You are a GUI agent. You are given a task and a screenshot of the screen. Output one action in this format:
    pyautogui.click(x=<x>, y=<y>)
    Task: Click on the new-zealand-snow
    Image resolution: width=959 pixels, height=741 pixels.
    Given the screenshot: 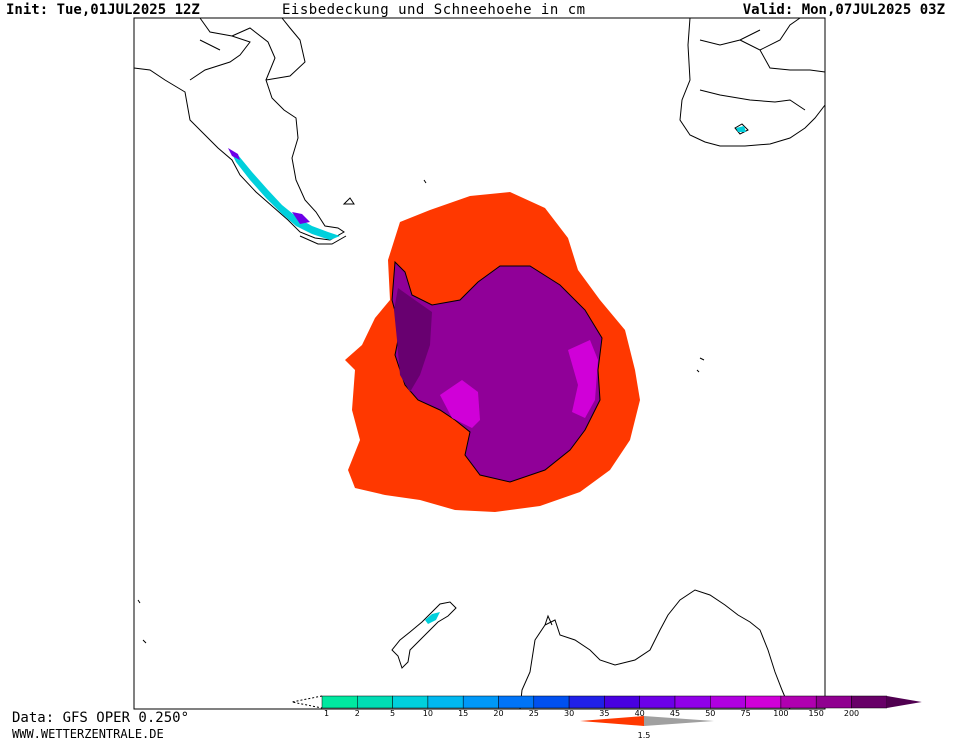 What is the action you would take?
    pyautogui.click(x=432, y=618)
    